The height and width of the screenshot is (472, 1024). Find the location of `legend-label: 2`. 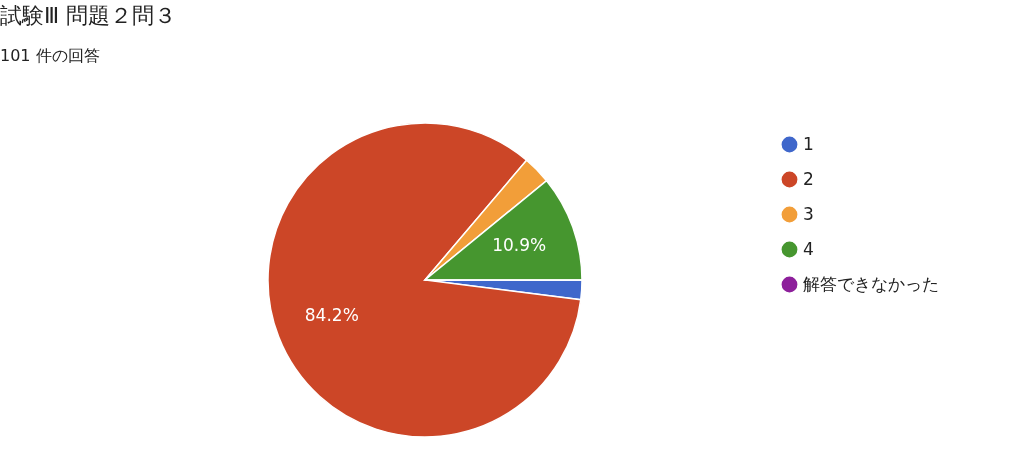

legend-label: 2 is located at coordinates (808, 178).